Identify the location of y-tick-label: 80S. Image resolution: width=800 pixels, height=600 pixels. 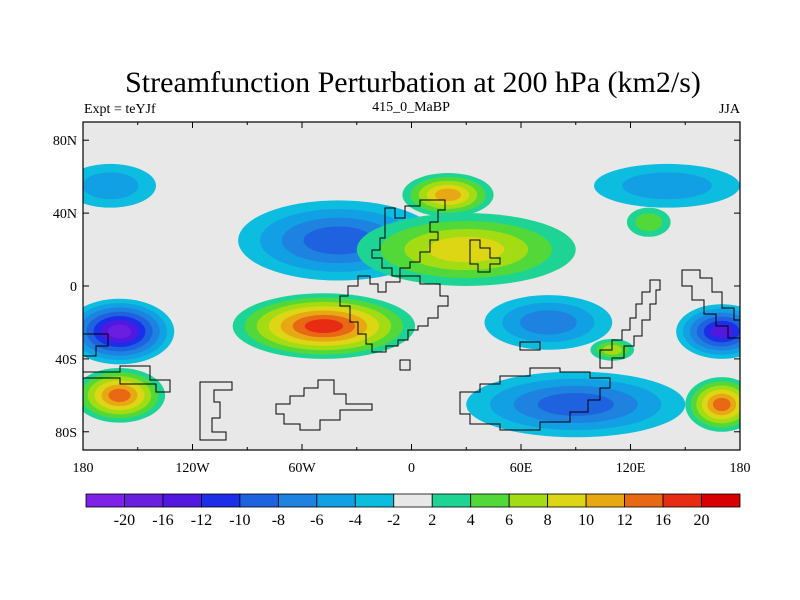
(66, 433).